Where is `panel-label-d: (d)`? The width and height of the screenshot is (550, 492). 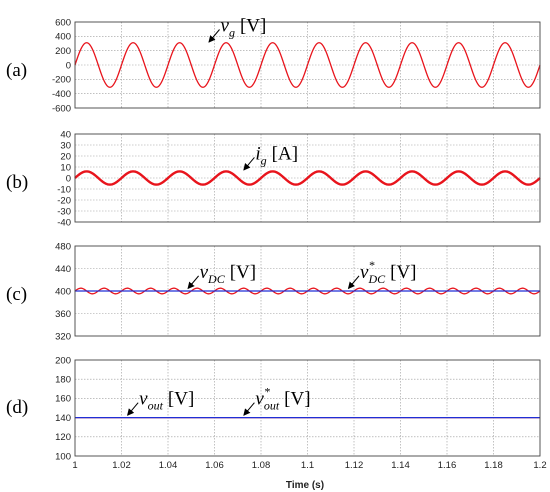
panel-label-d: (d) is located at coordinates (17, 407).